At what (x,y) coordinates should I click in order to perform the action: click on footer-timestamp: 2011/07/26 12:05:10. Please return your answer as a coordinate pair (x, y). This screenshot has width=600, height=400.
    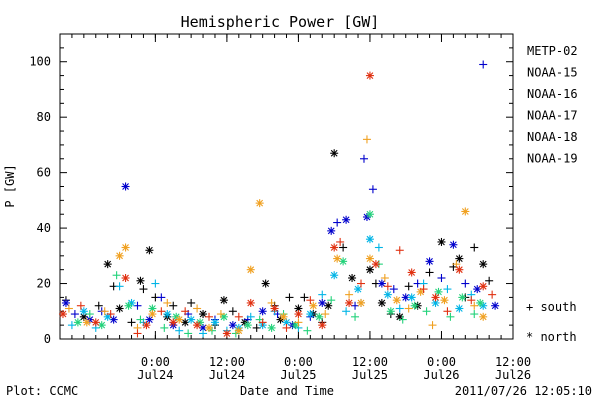
    Looking at the image, I should click on (523, 391).